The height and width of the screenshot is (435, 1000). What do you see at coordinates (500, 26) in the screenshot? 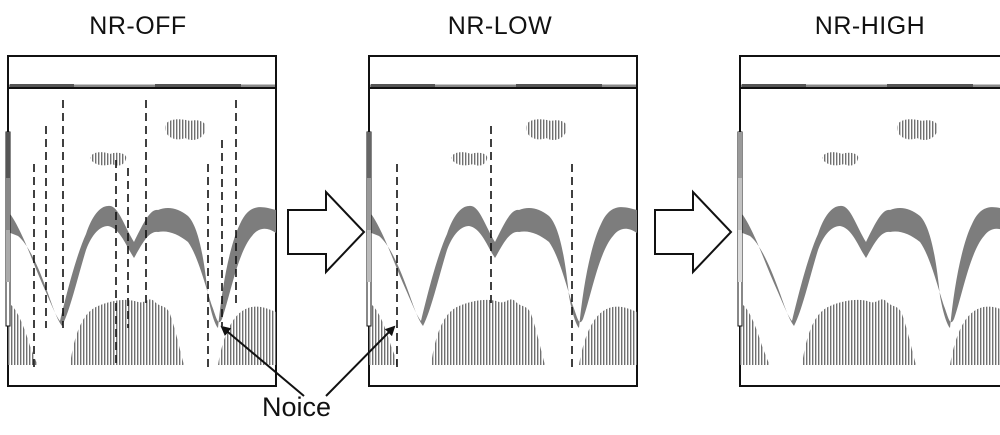
I see `panel-title-nr-low: NR-LOW` at bounding box center [500, 26].